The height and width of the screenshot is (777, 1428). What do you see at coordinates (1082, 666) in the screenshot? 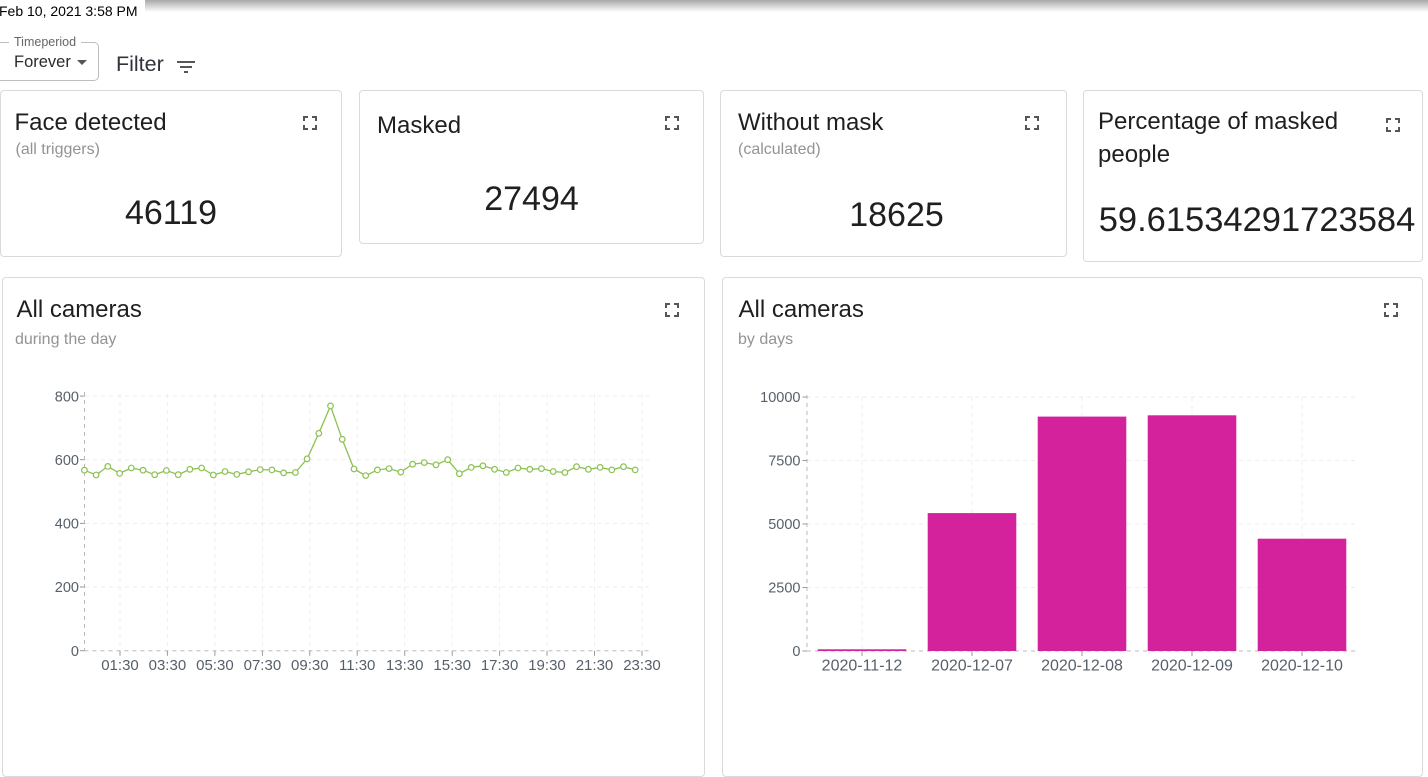
I see `svg-text: 2020-12-08` at bounding box center [1082, 666].